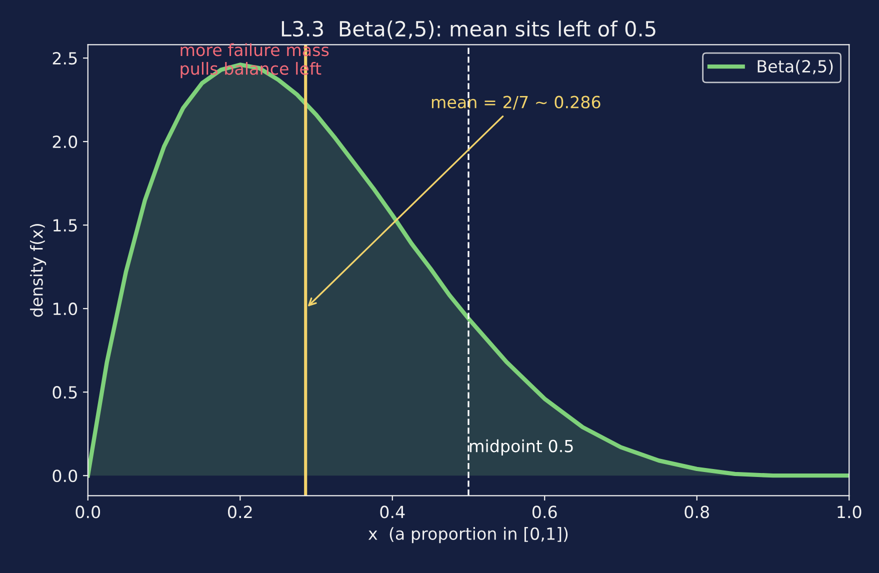  I want to click on chart-title: L3.3 Beta(2,5): mean sits left of 0.5, so click(469, 30).